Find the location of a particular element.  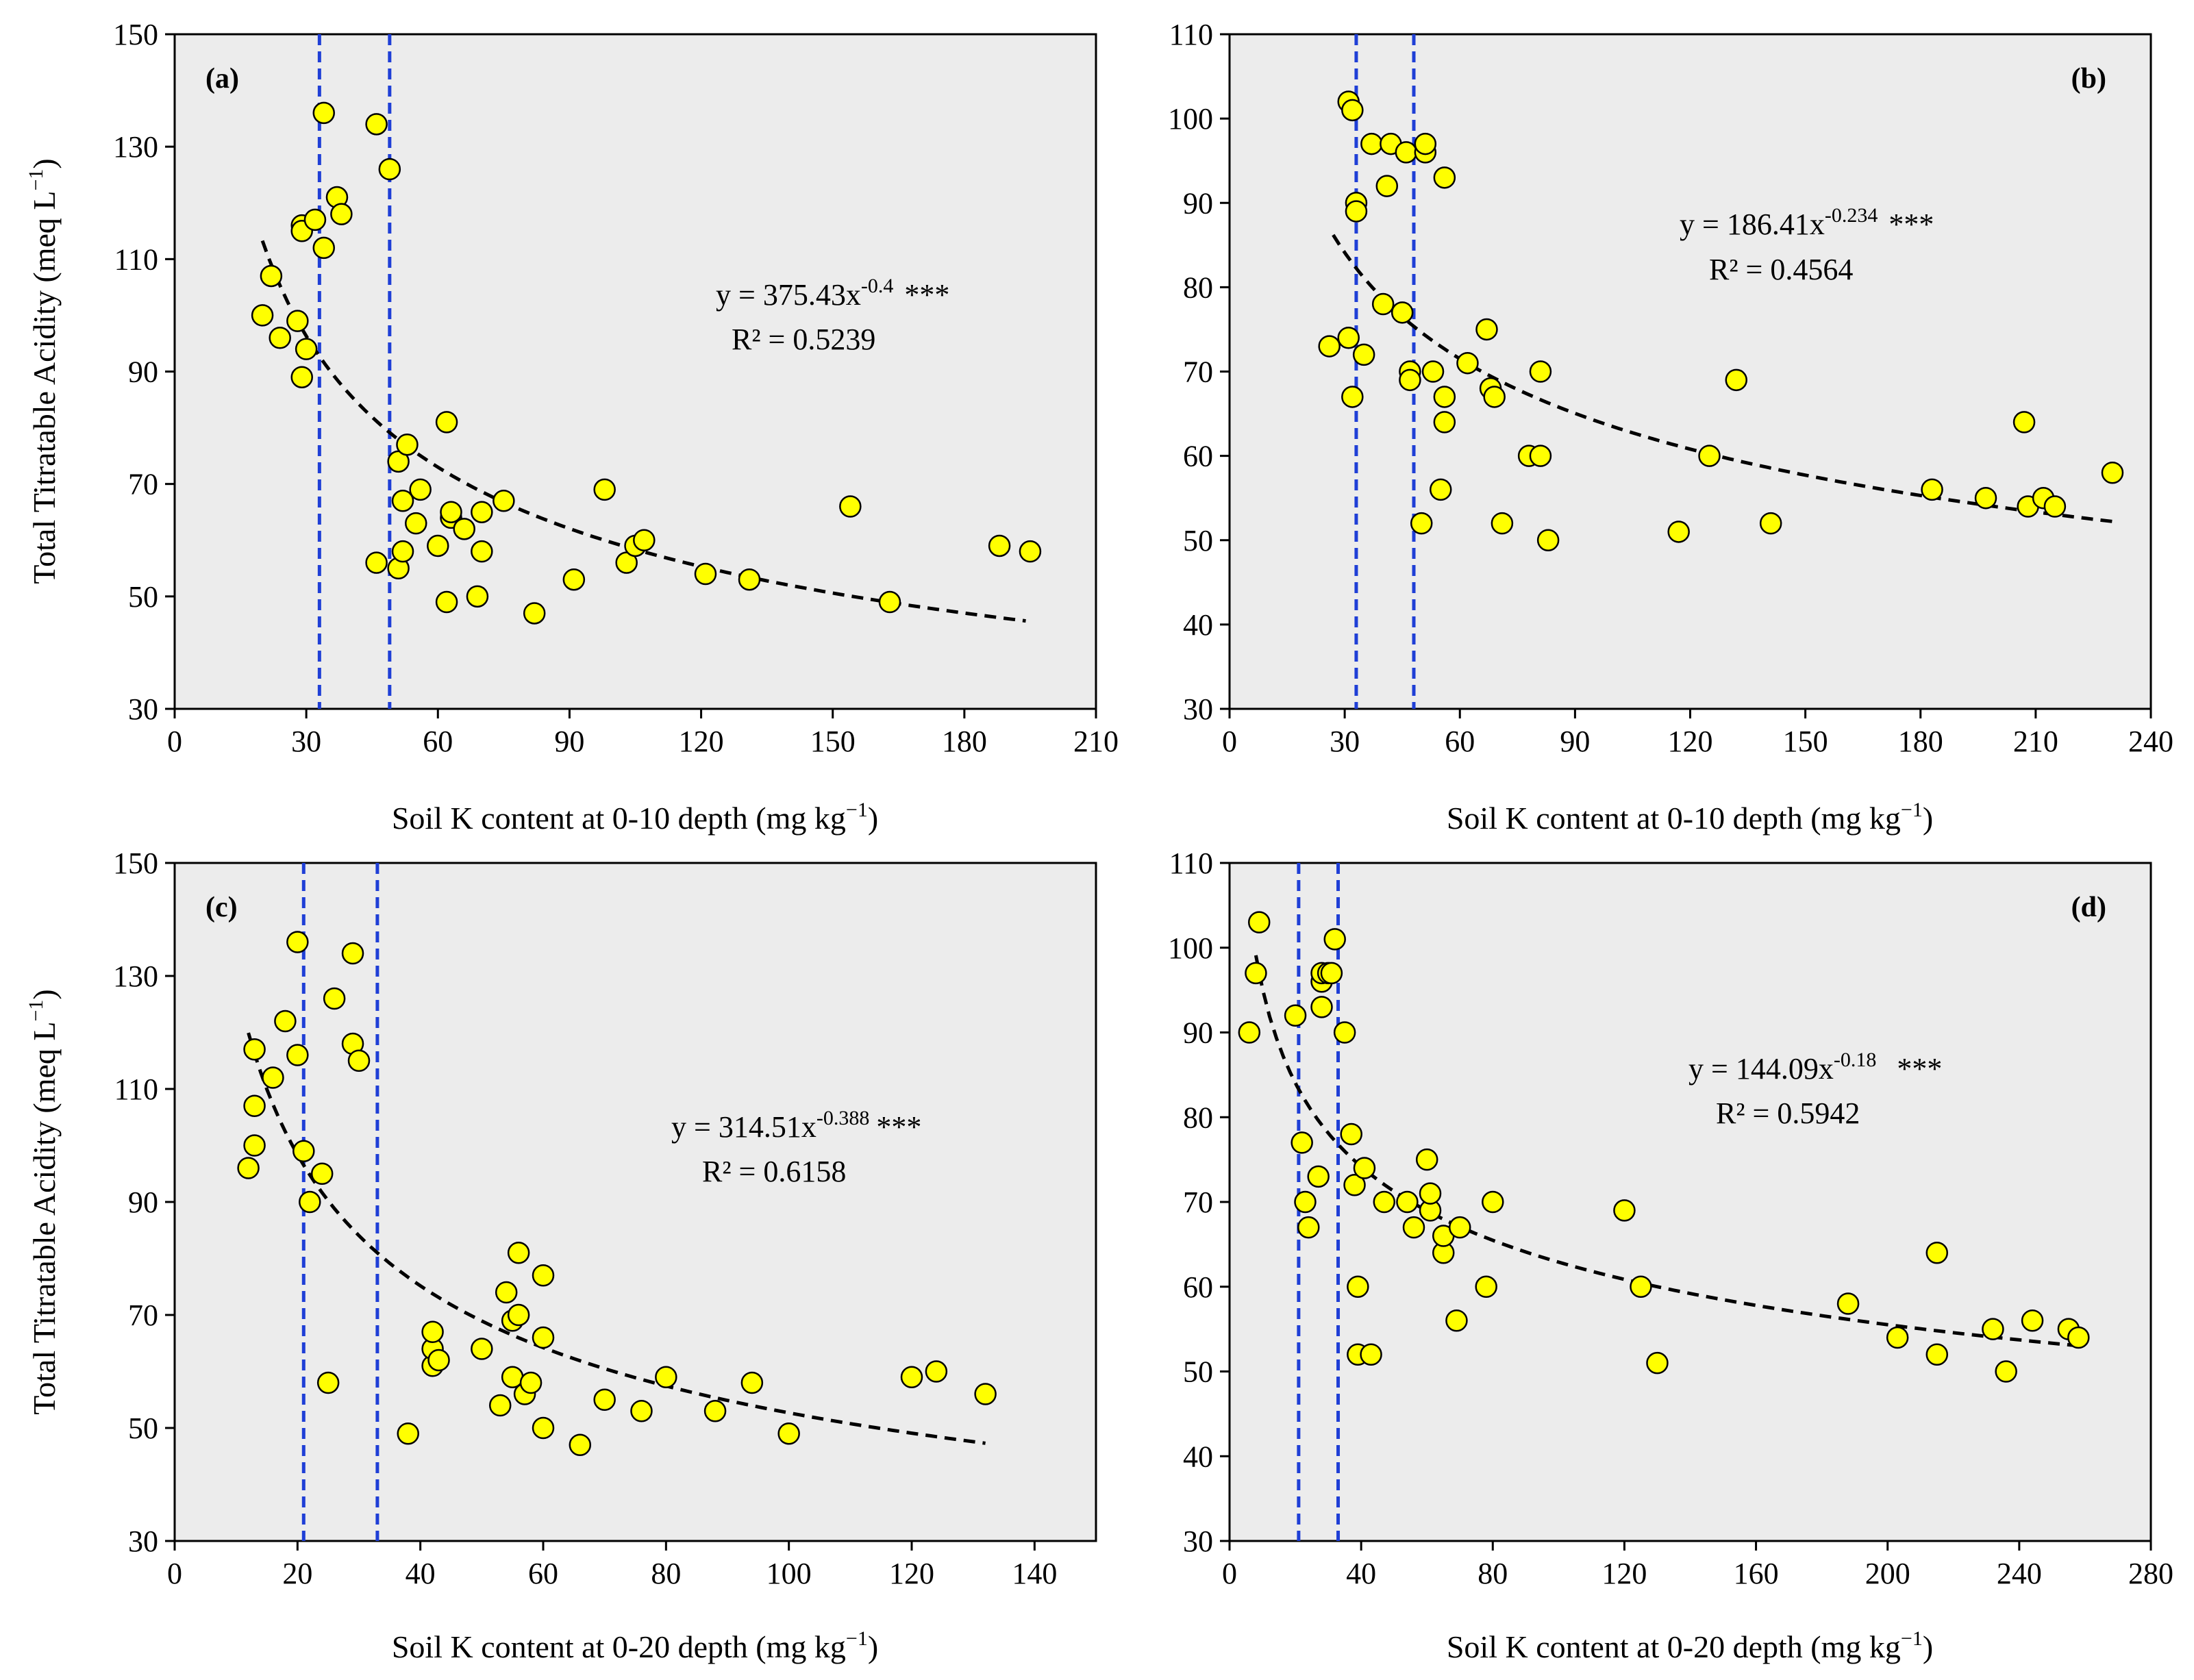

x-tick-label: 210 is located at coordinates (2035, 741).